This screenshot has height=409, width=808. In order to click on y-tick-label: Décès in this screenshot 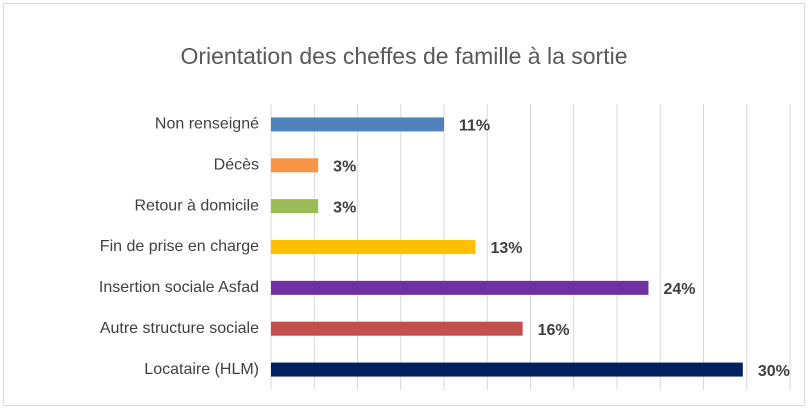, I will do `click(236, 165)`.